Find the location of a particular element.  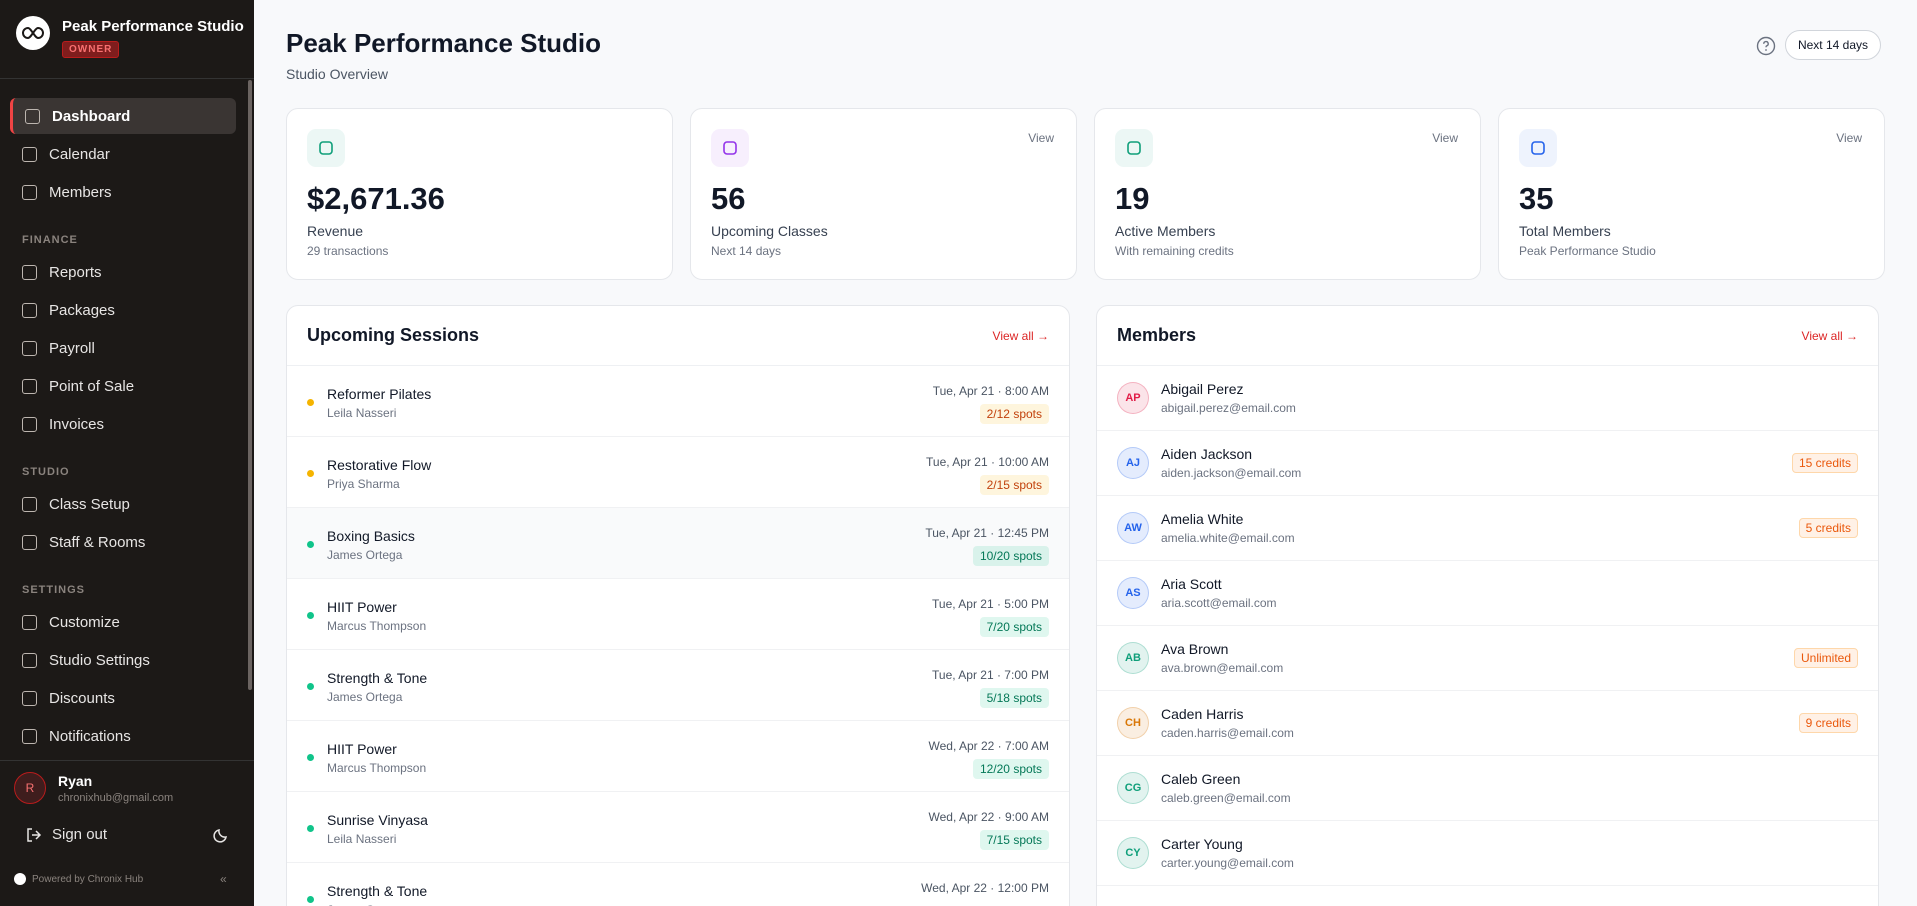

member-name: Aria Scott is located at coordinates (1191, 584).